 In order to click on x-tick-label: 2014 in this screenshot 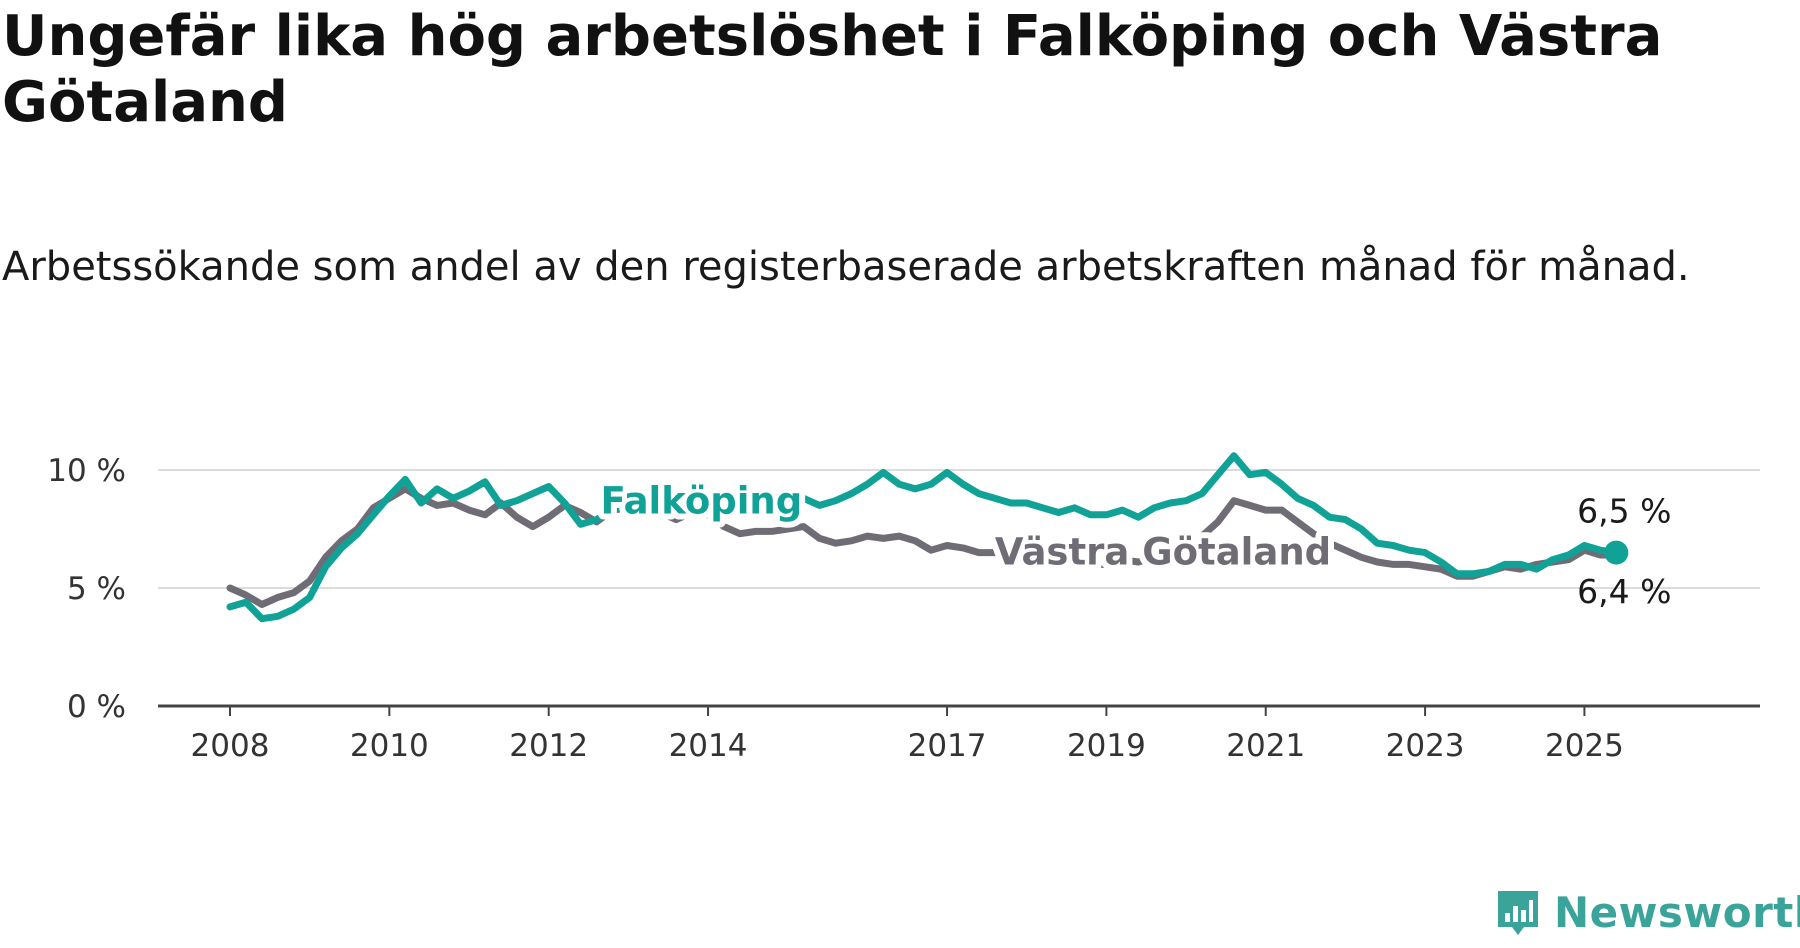, I will do `click(708, 746)`.